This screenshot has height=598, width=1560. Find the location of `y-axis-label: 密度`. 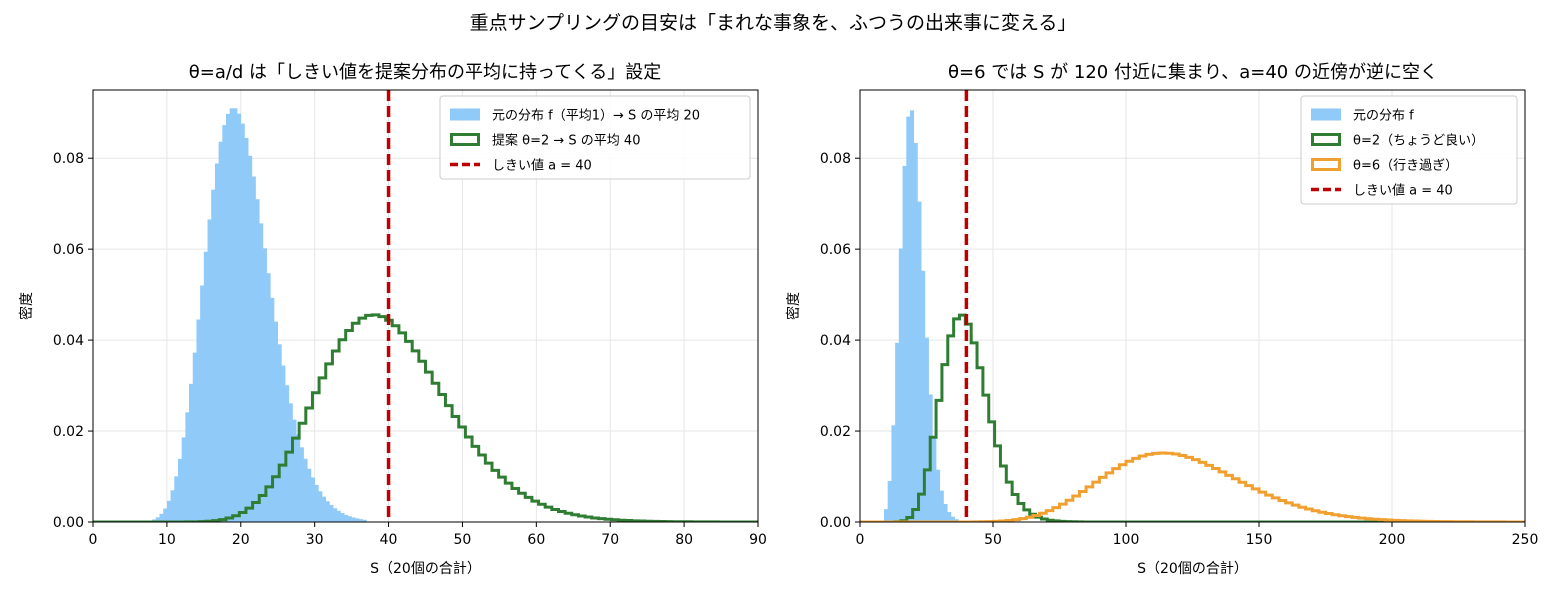

y-axis-label: 密度 is located at coordinates (26, 306).